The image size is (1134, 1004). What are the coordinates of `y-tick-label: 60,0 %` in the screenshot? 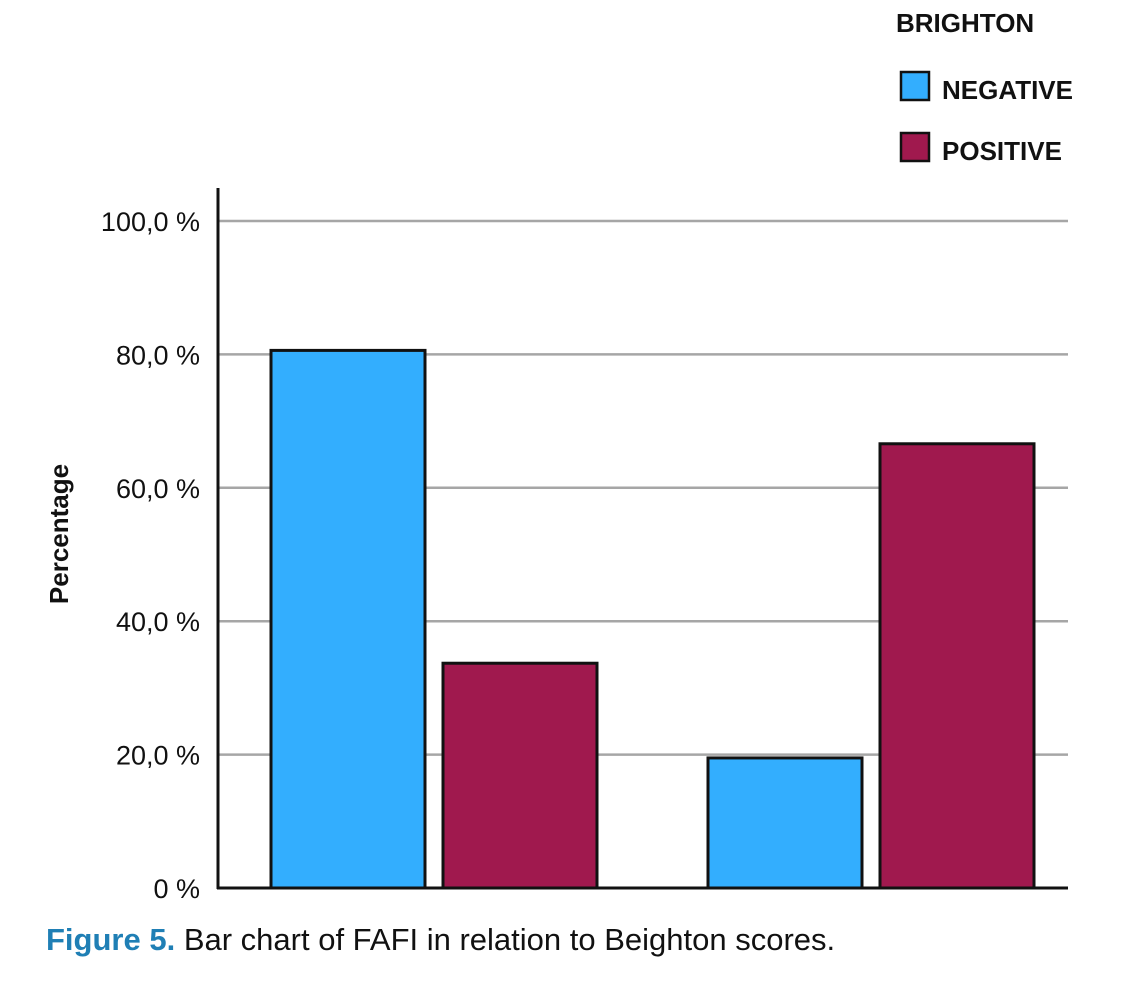 It's located at (158, 489).